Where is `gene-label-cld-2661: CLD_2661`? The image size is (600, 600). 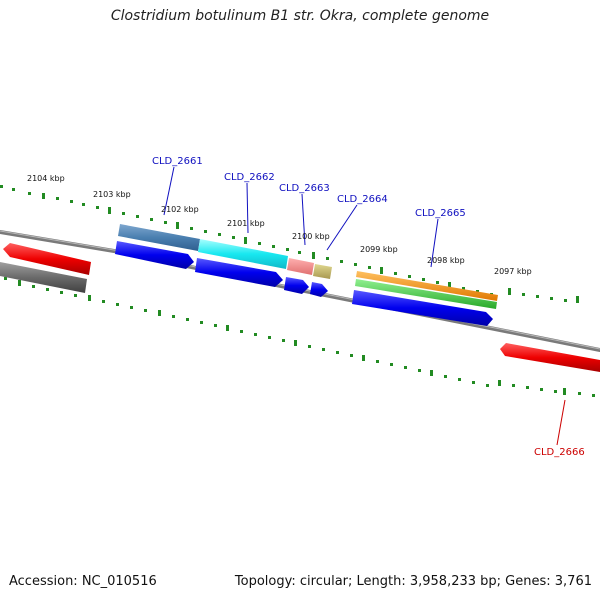
gene-label-cld-2661: CLD_2661 is located at coordinates (177, 161).